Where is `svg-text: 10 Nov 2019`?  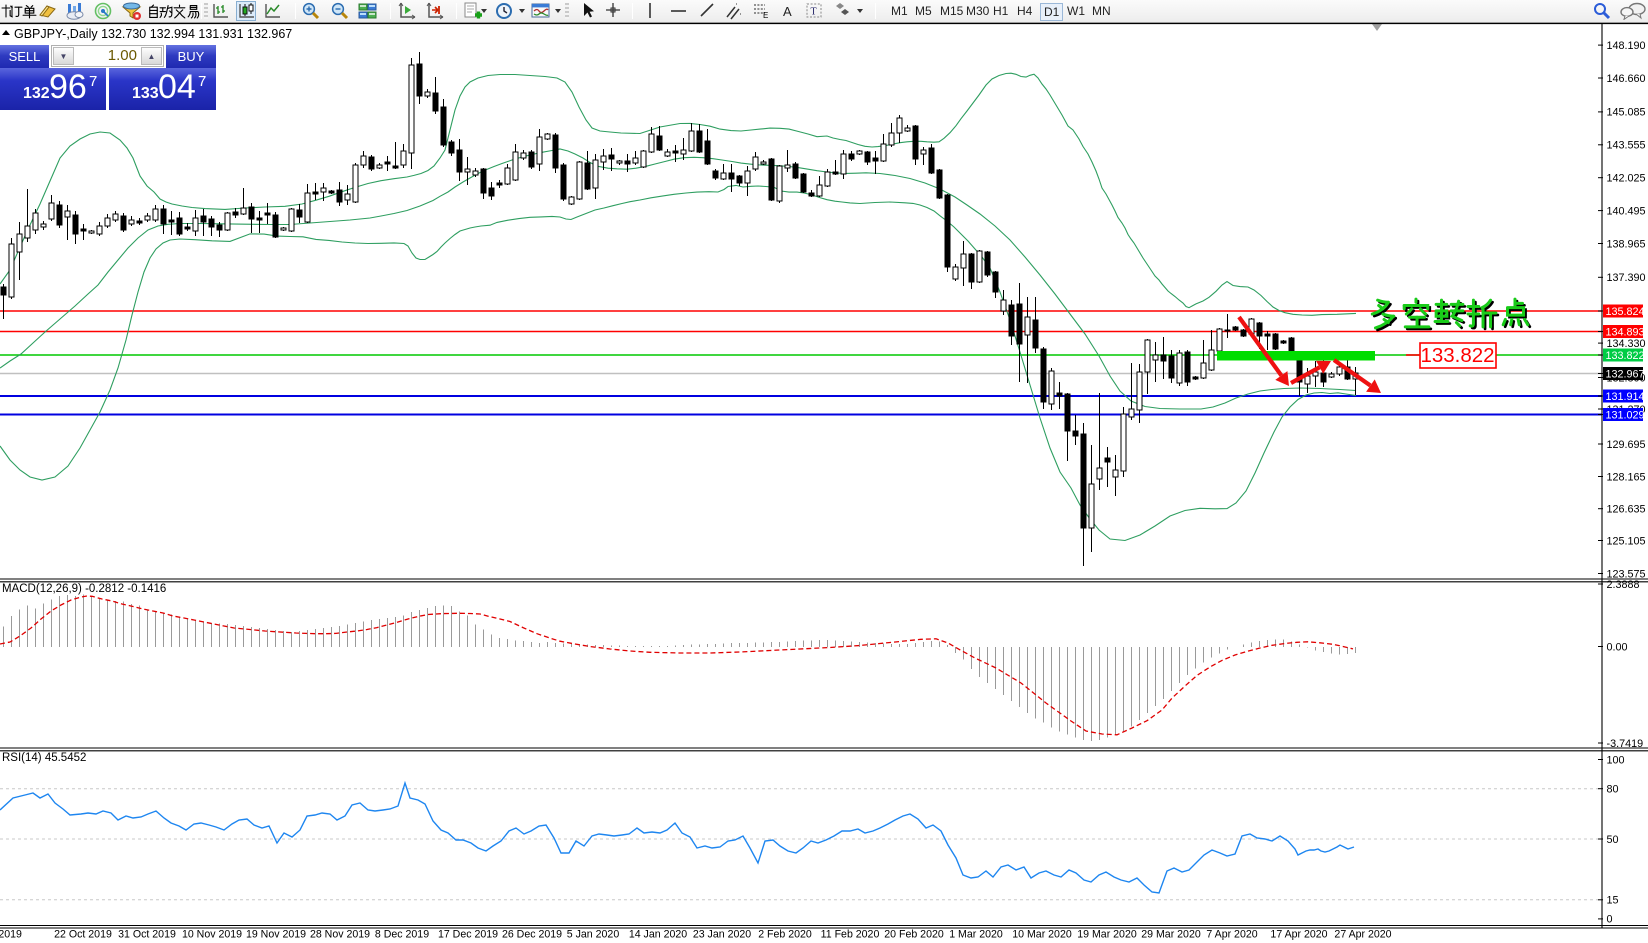
svg-text: 10 Nov 2019 is located at coordinates (212, 935).